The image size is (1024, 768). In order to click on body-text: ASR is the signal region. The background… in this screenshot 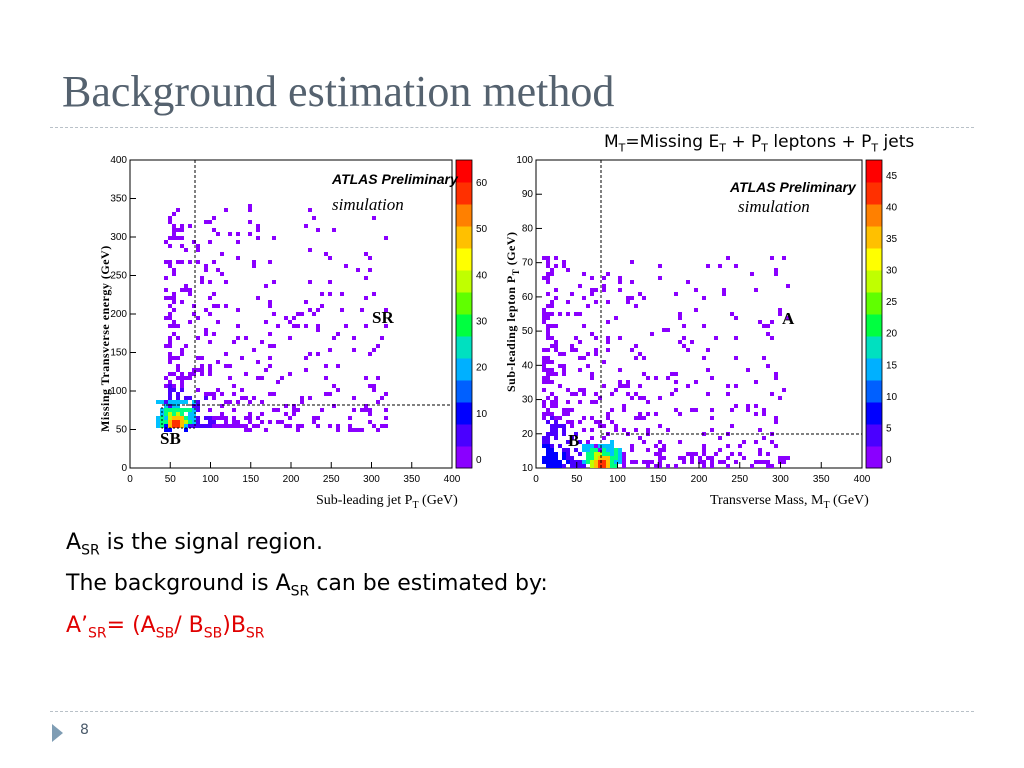, I will do `click(307, 588)`.